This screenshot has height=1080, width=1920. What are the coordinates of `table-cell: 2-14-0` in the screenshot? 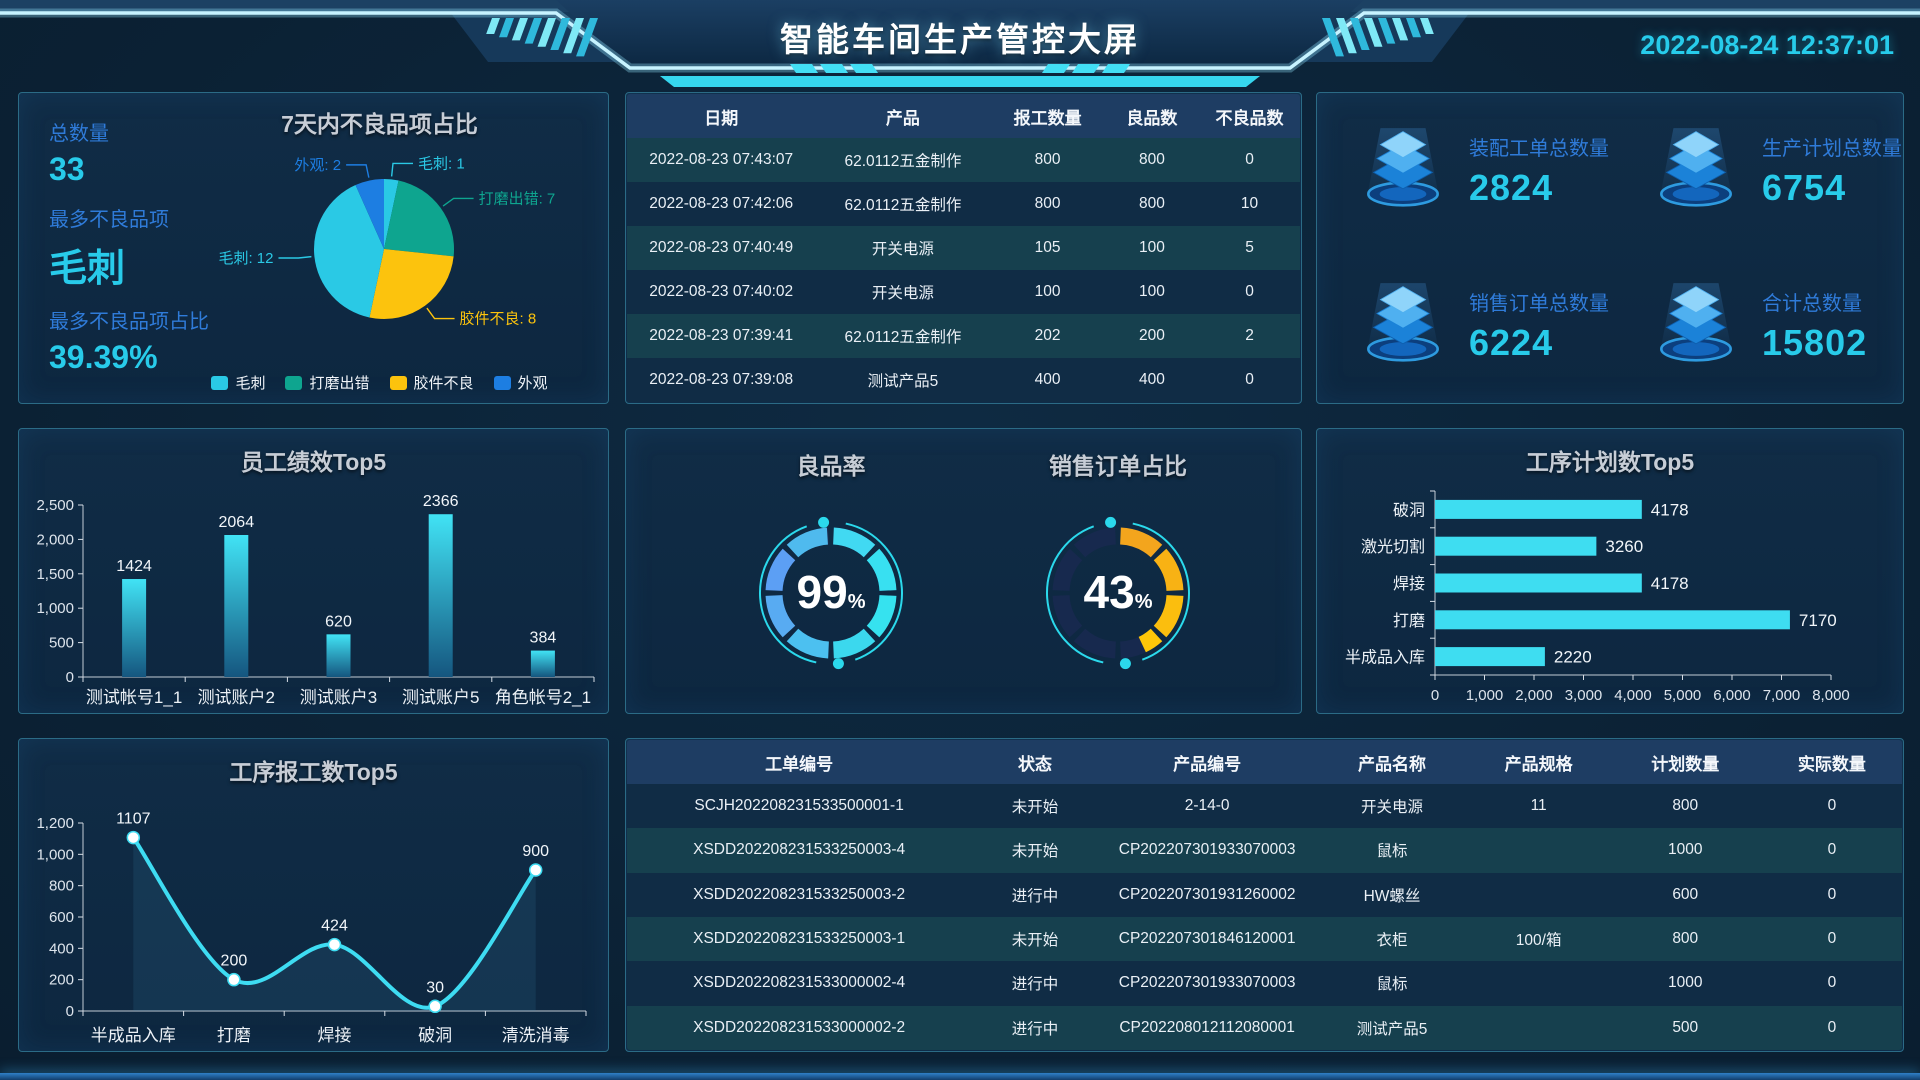 It's located at (1207, 806).